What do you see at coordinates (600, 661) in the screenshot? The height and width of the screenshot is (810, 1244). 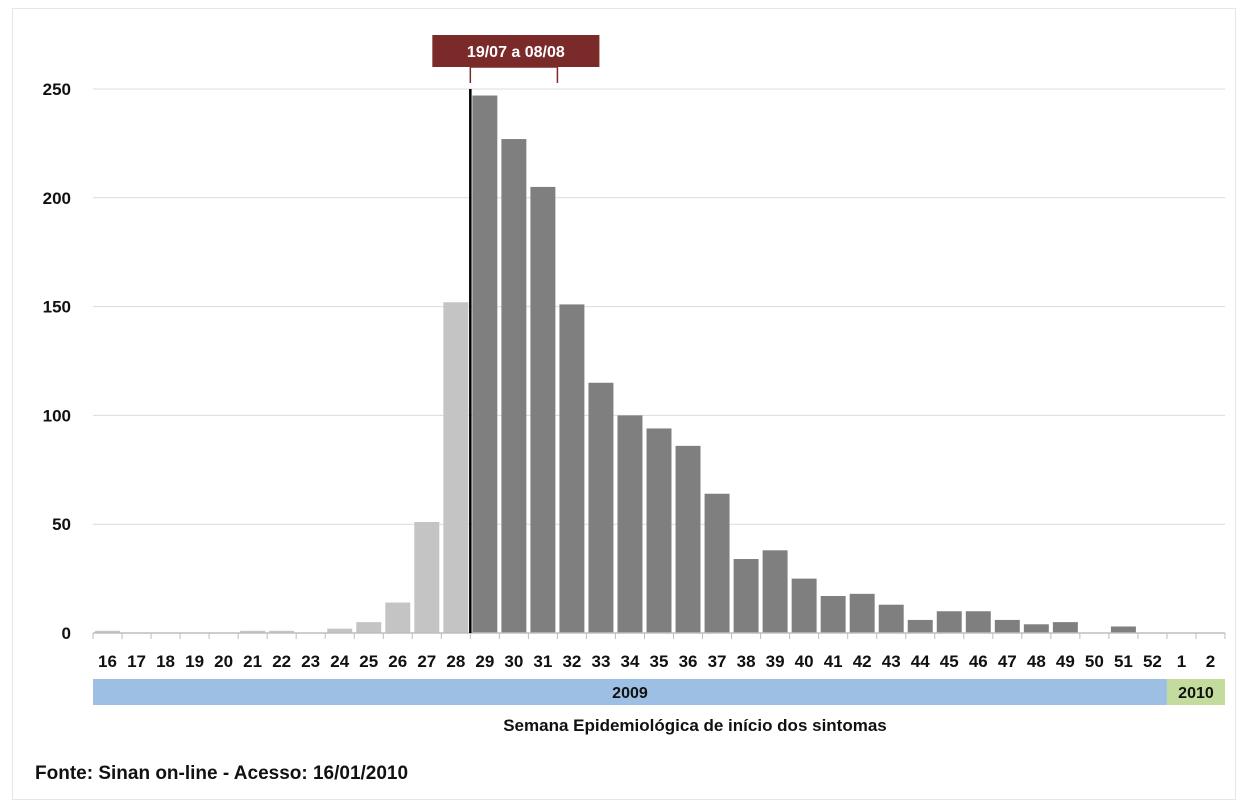 I see `x-tick-label: 33` at bounding box center [600, 661].